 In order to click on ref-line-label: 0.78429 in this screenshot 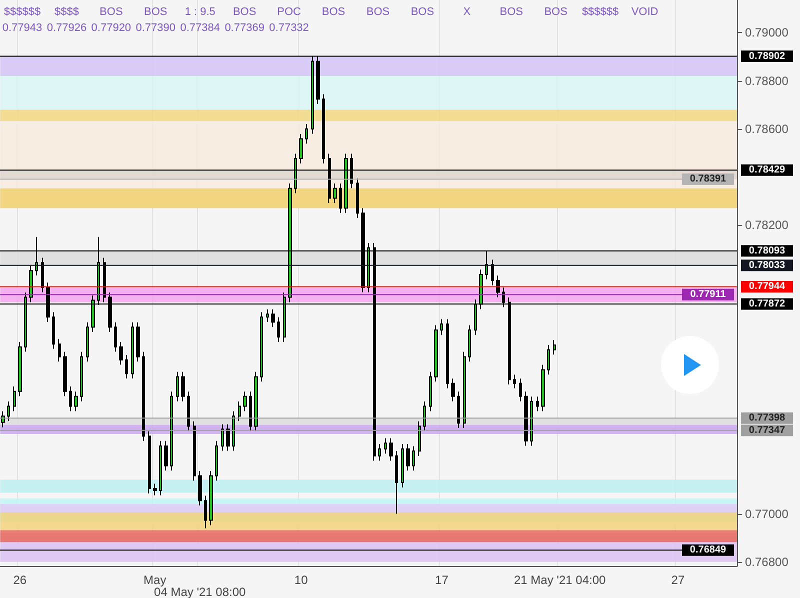, I will do `click(767, 170)`.